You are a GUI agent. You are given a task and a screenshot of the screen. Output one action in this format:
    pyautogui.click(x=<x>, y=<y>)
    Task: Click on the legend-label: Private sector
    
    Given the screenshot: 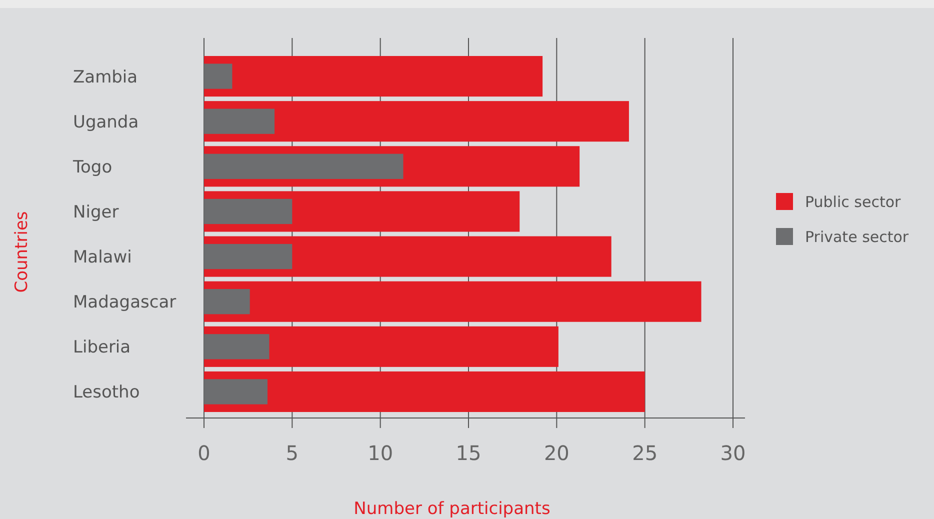 What is the action you would take?
    pyautogui.click(x=857, y=237)
    